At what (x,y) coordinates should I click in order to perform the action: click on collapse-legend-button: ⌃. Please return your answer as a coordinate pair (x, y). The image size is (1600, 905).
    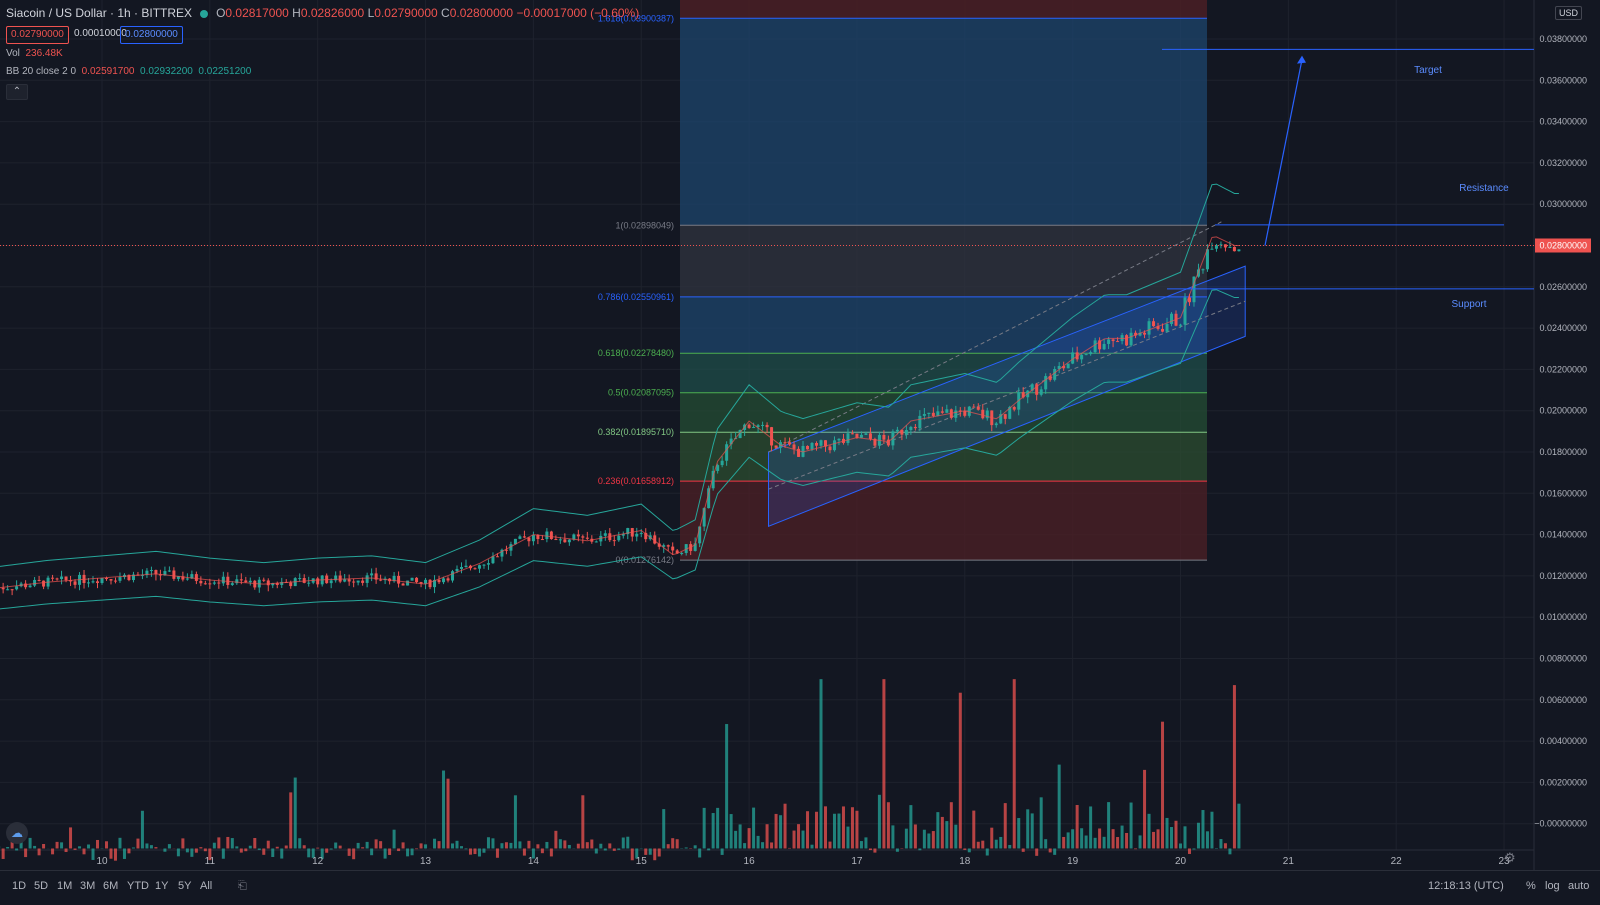
    Looking at the image, I should click on (17, 92).